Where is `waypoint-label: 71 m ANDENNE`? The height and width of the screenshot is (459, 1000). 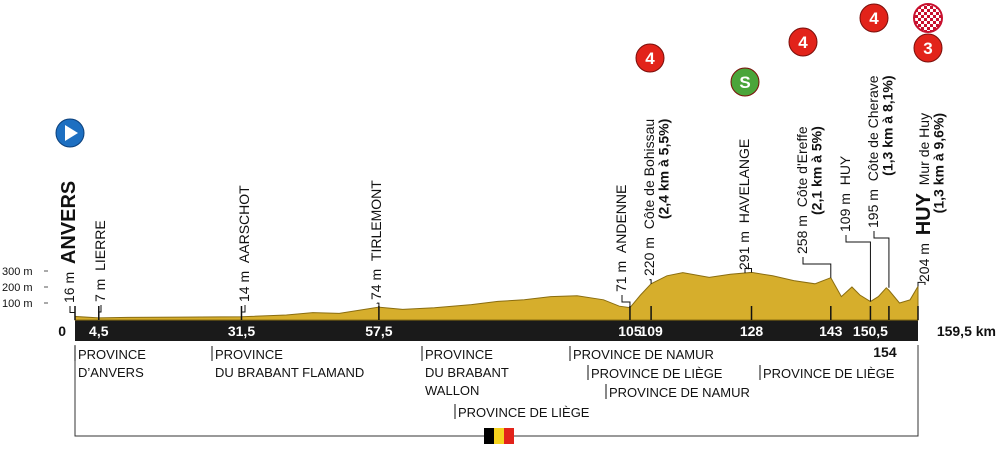
waypoint-label: 71 m ANDENNE is located at coordinates (621, 238).